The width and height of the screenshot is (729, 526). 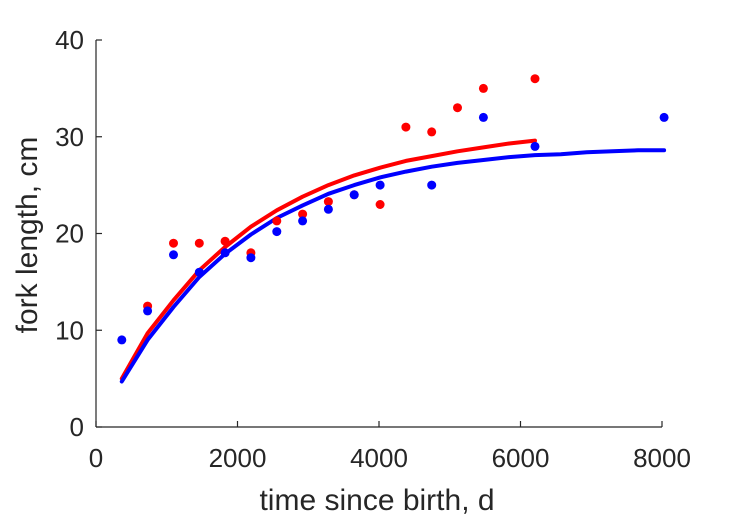 What do you see at coordinates (521, 458) in the screenshot?
I see `x-tick-label: 6000` at bounding box center [521, 458].